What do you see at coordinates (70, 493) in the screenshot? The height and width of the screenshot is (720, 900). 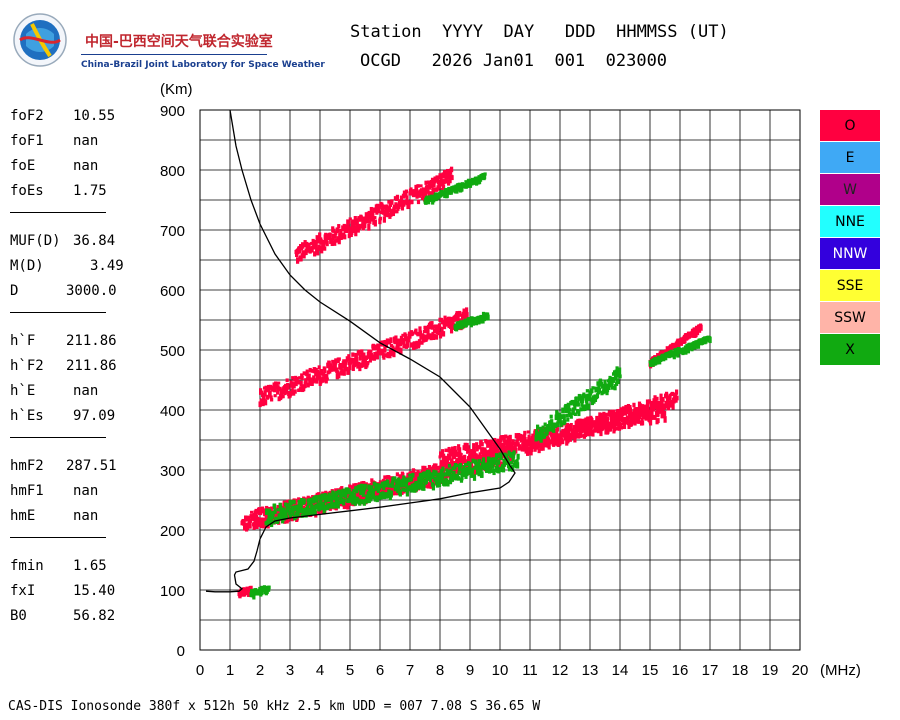 I see `param-row: hmF1 nan` at bounding box center [70, 493].